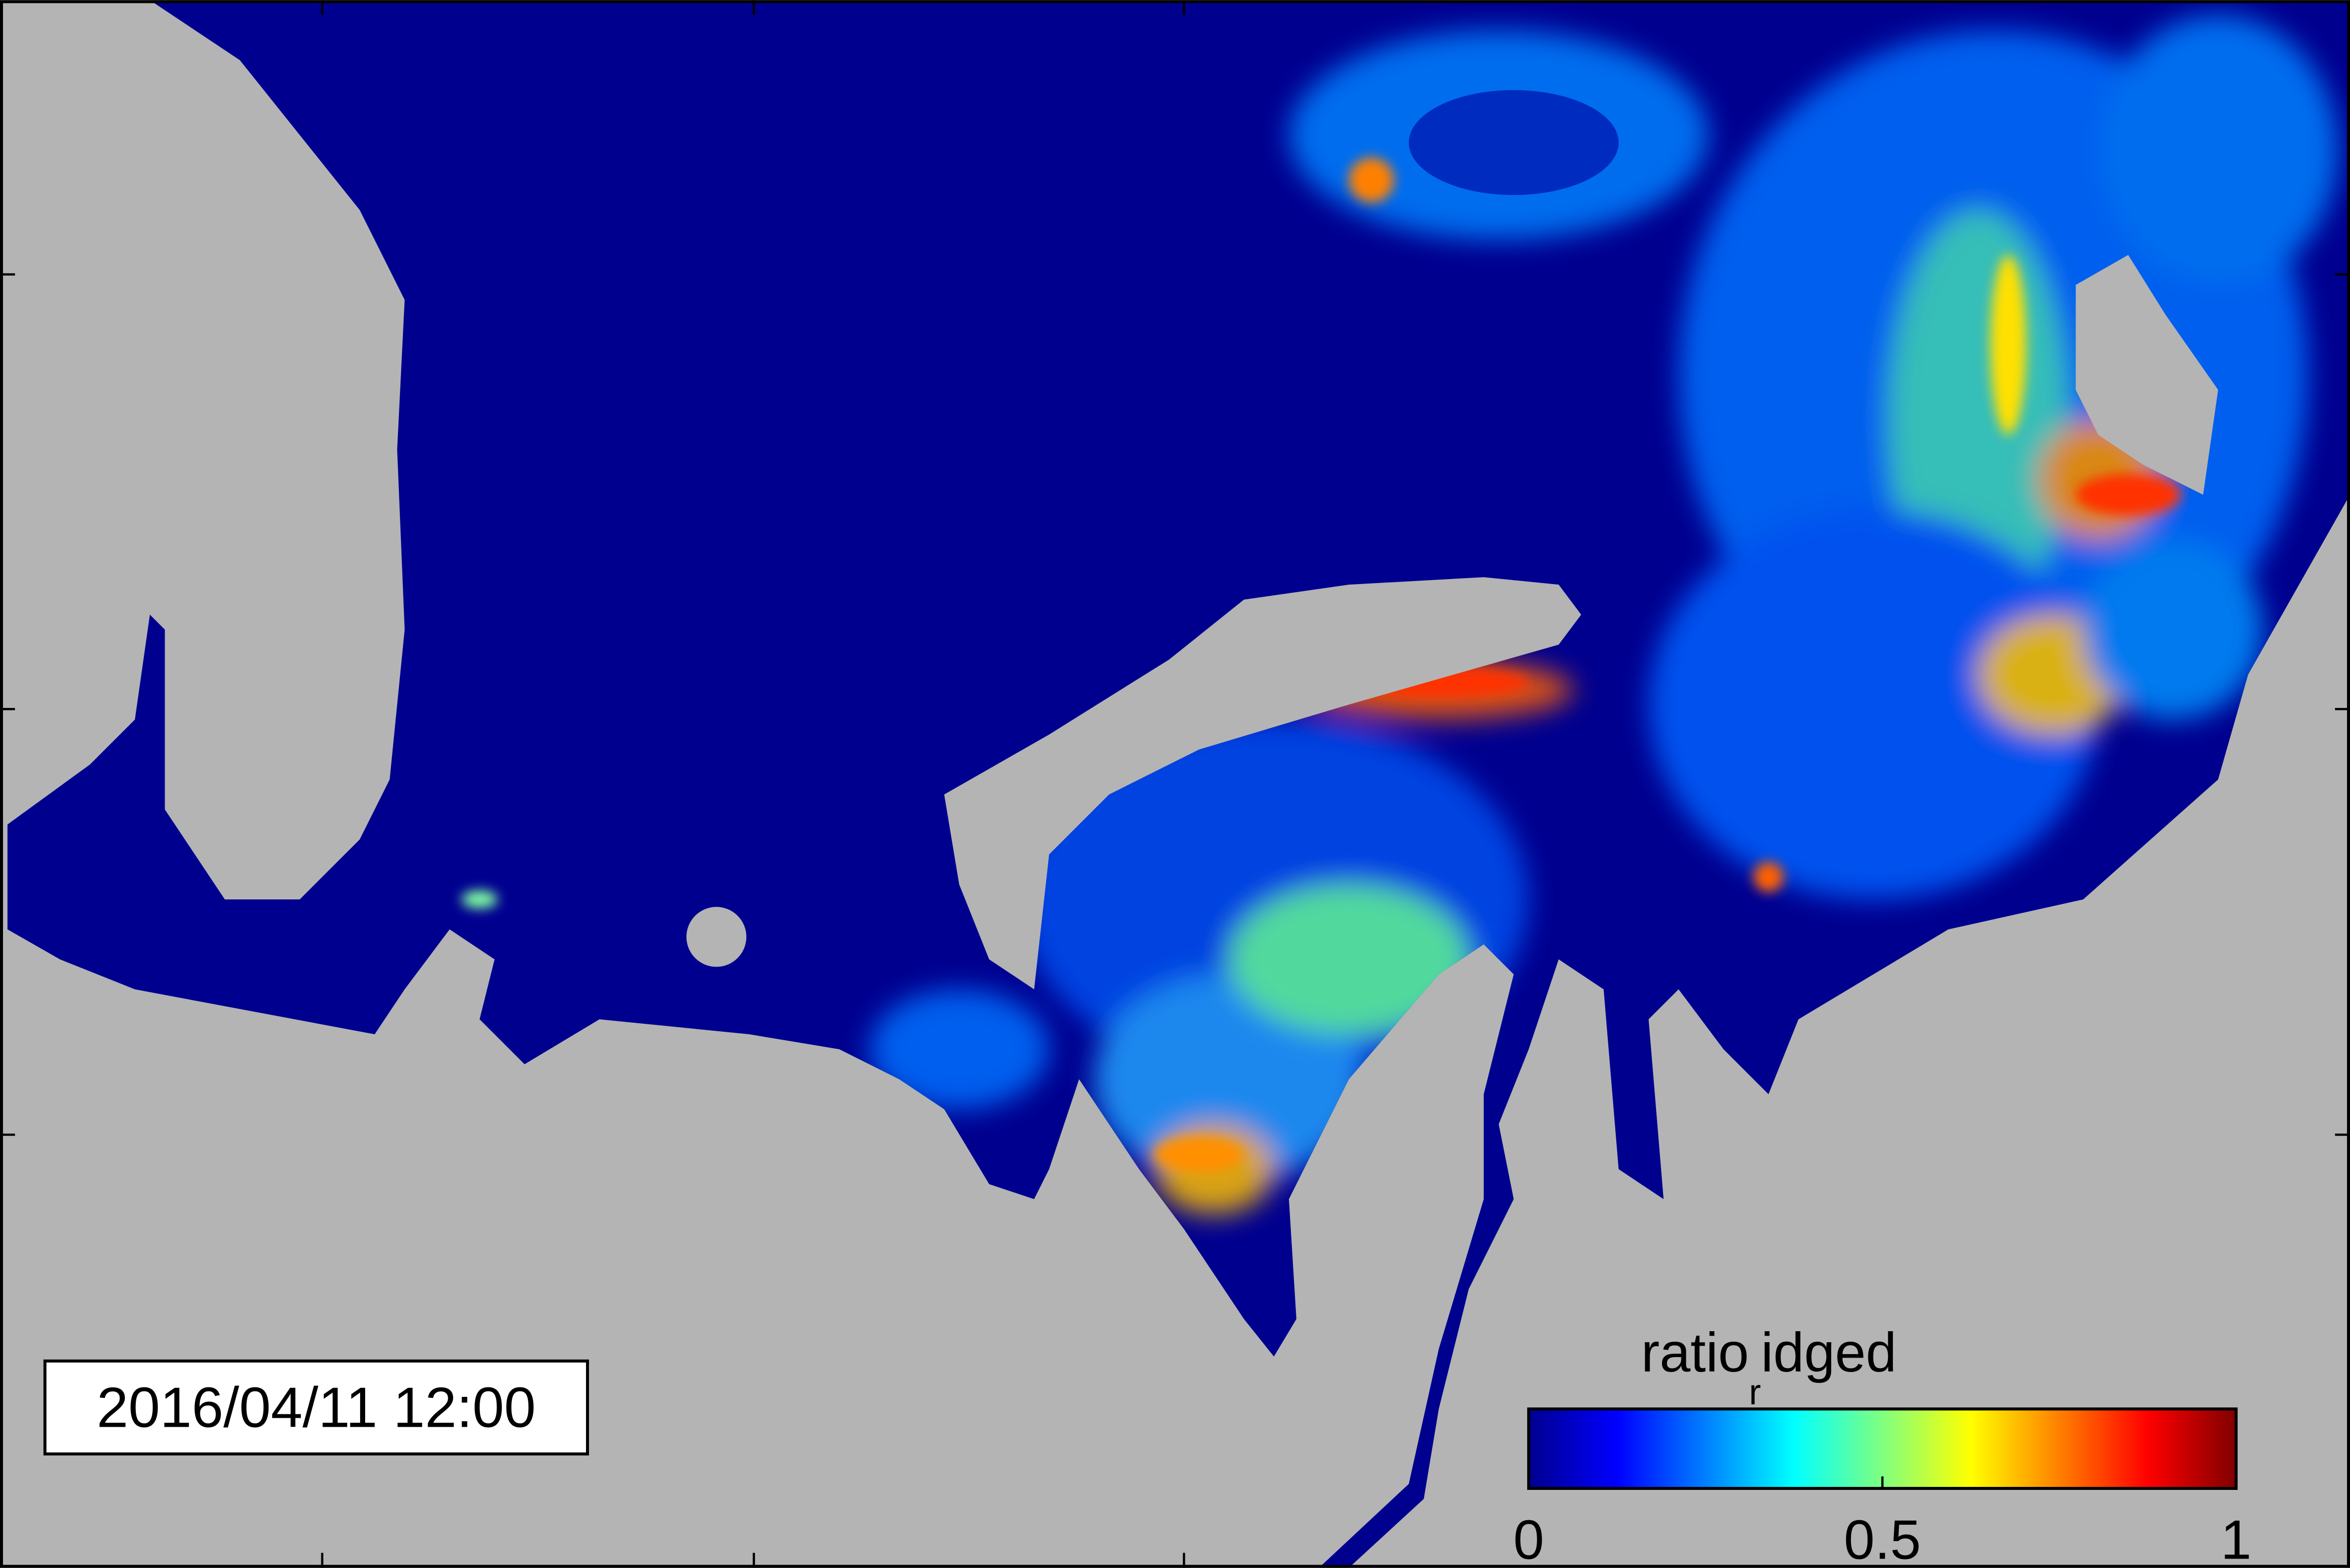  I want to click on colorbar-label-suffix: idged, so click(1829, 1352).